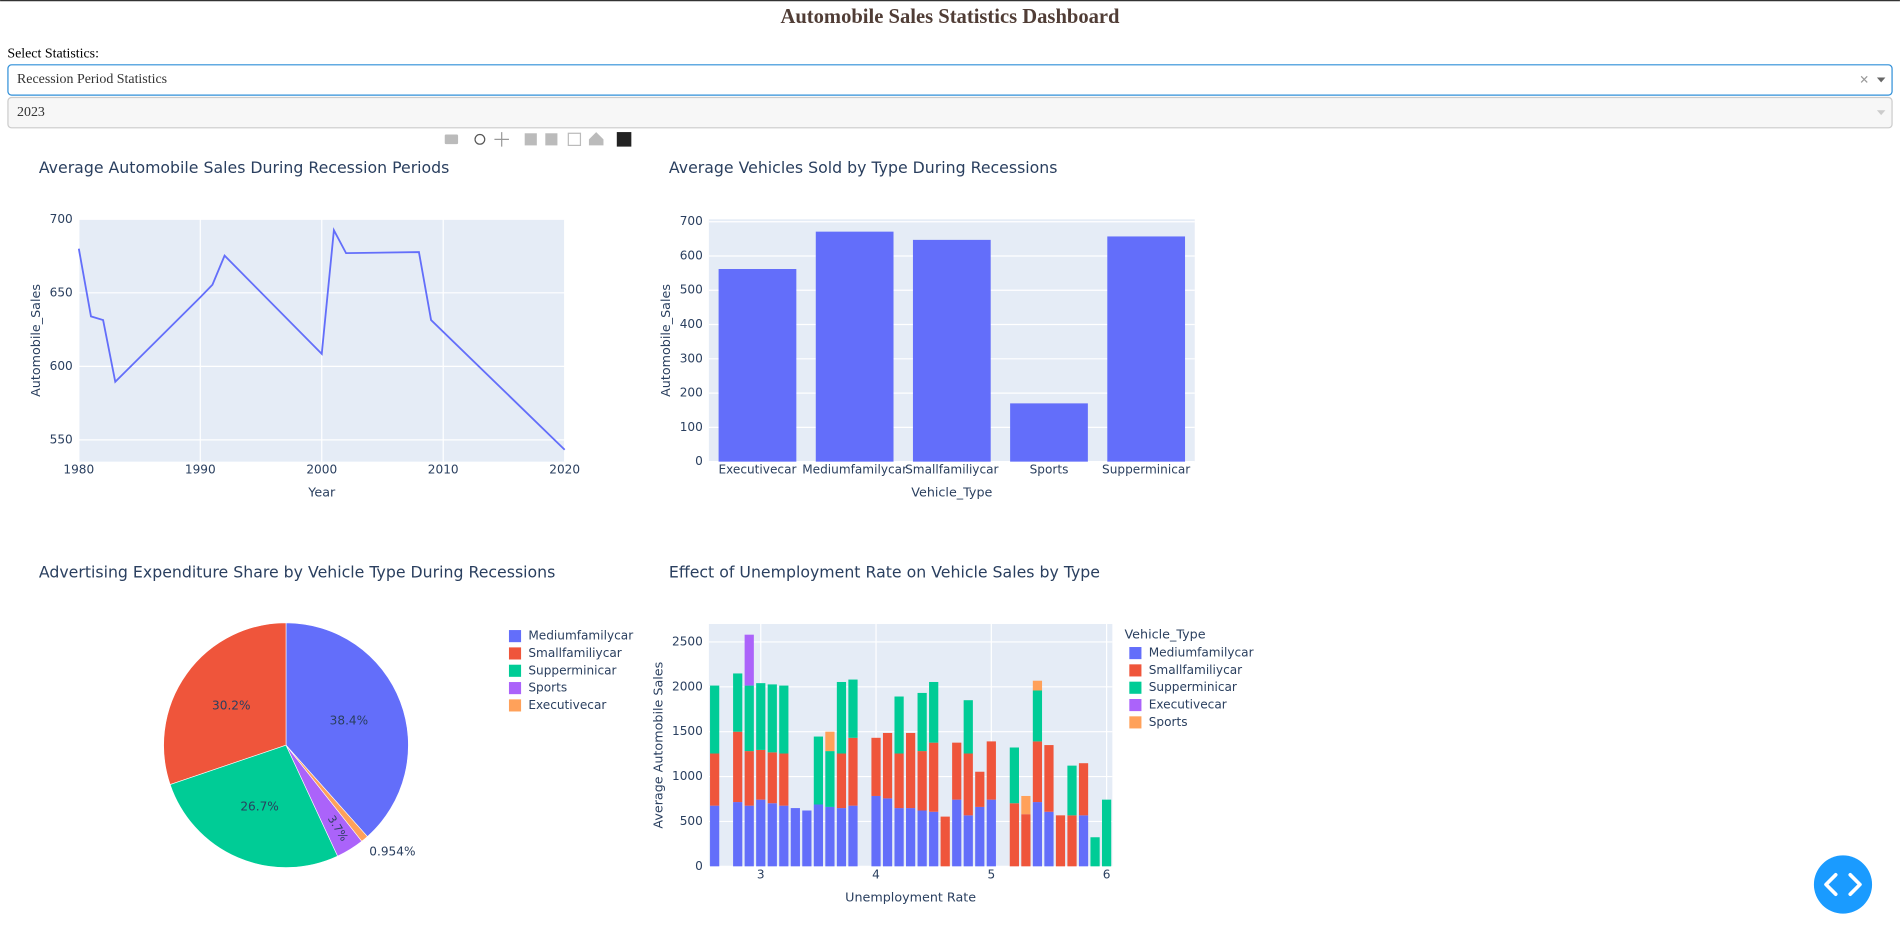 Image resolution: width=1900 pixels, height=936 pixels. I want to click on code-button, so click(1843, 884).